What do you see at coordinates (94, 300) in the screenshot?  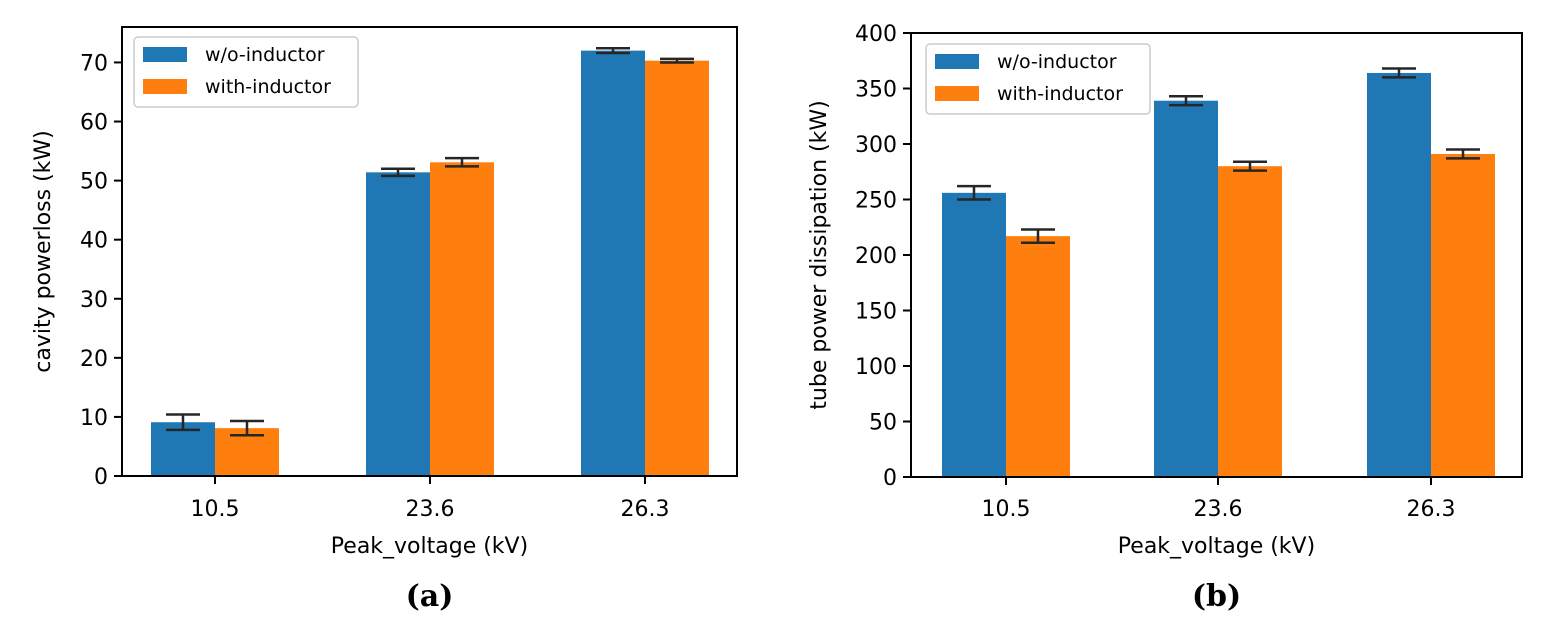 I see `y-tick-label: 30` at bounding box center [94, 300].